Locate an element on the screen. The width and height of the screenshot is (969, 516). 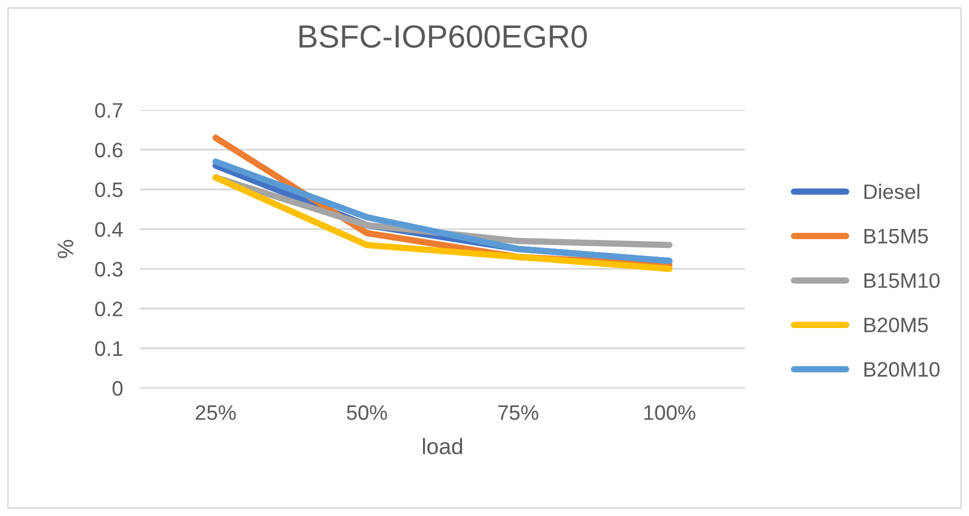
x-tick-label: 75% is located at coordinates (518, 412).